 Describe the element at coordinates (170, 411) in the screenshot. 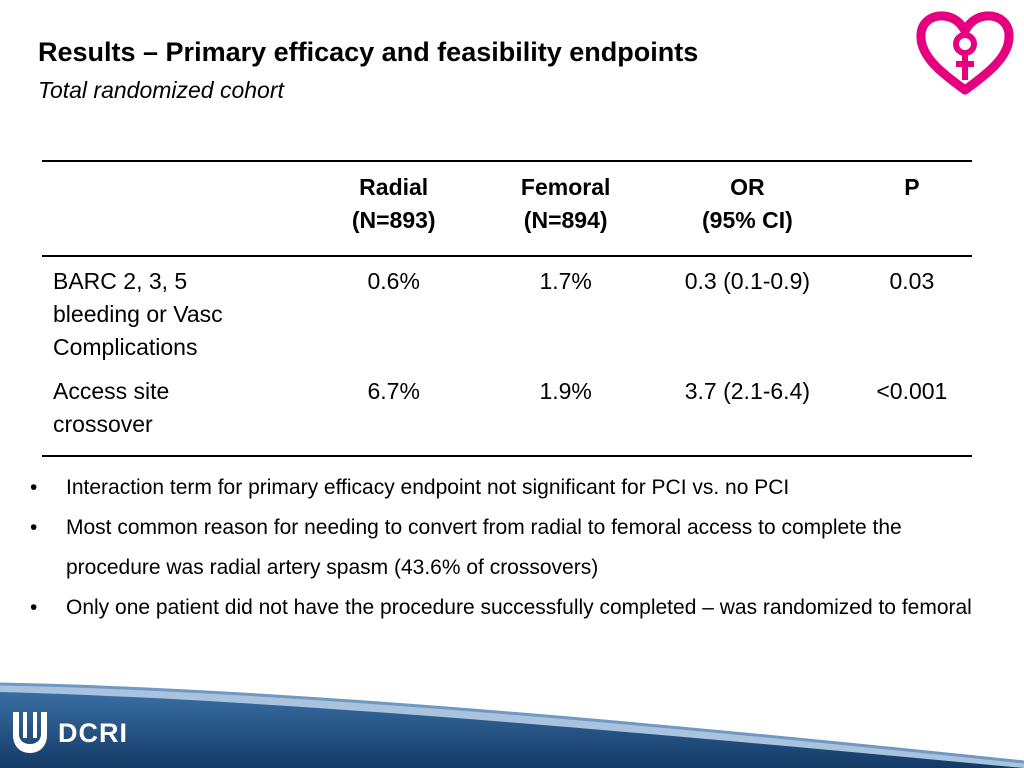

I see `row-label-crossover: Access site crossover` at that location.